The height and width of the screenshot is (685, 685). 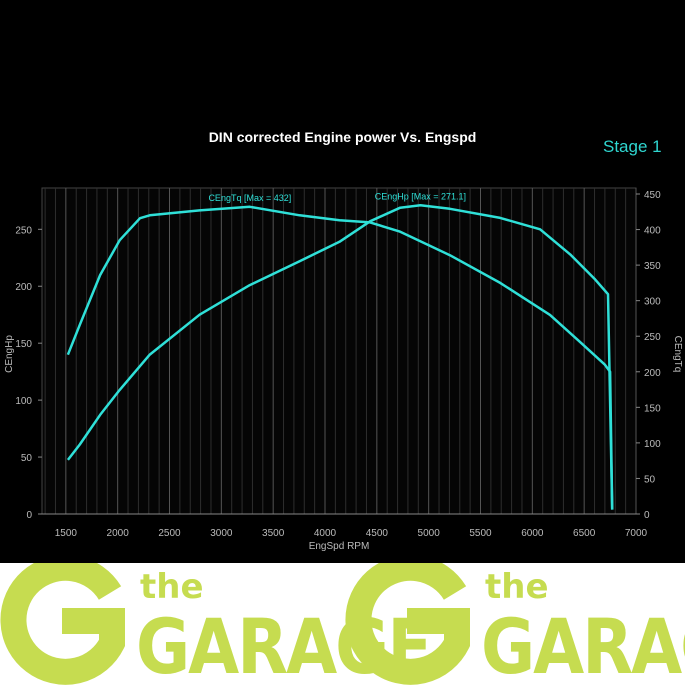 I want to click on x-tick-label: 7000, so click(x=636, y=533).